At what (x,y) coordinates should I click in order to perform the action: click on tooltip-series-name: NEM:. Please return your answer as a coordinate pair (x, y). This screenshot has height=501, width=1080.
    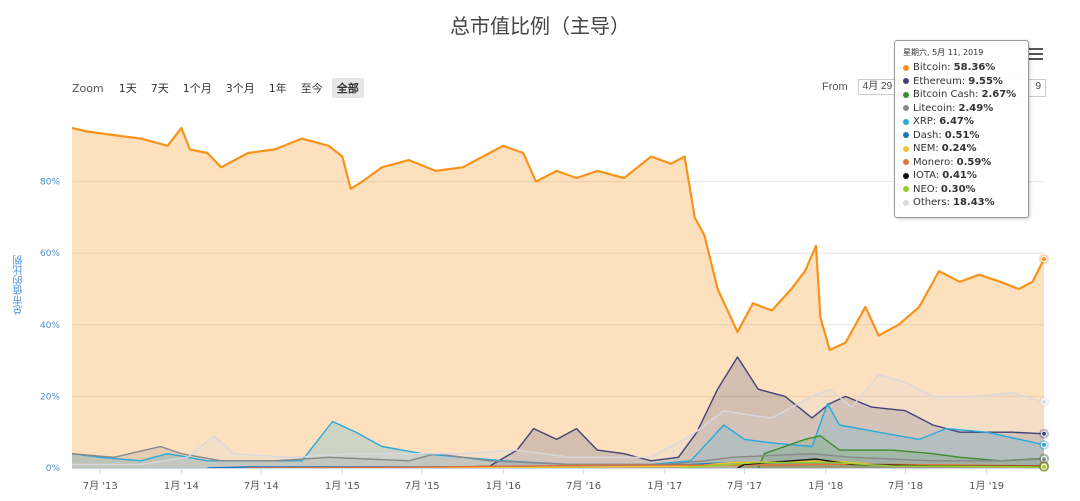
    Looking at the image, I should click on (926, 149).